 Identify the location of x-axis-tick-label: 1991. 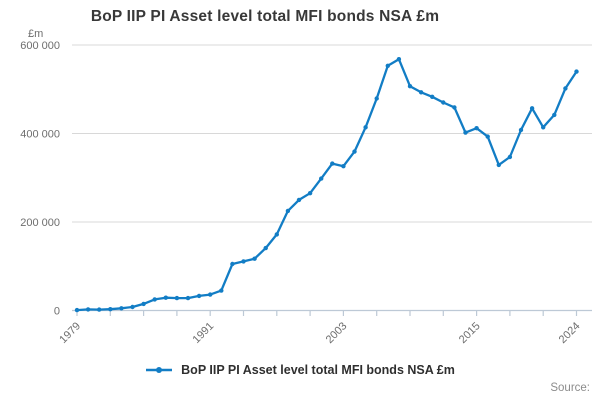
(204, 333).